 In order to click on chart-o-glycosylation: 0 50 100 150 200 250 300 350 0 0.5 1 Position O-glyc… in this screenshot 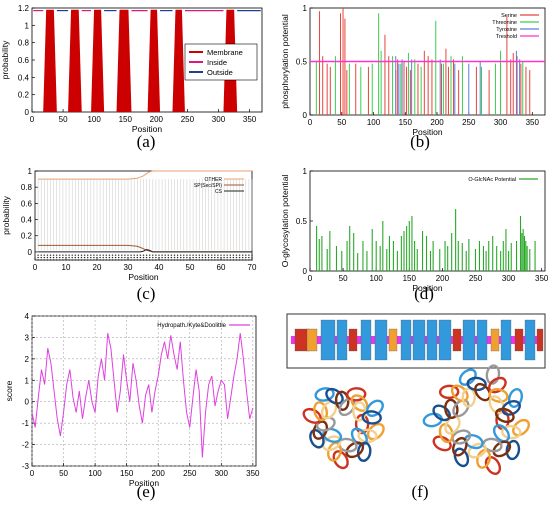, I will do `click(412, 235)`.